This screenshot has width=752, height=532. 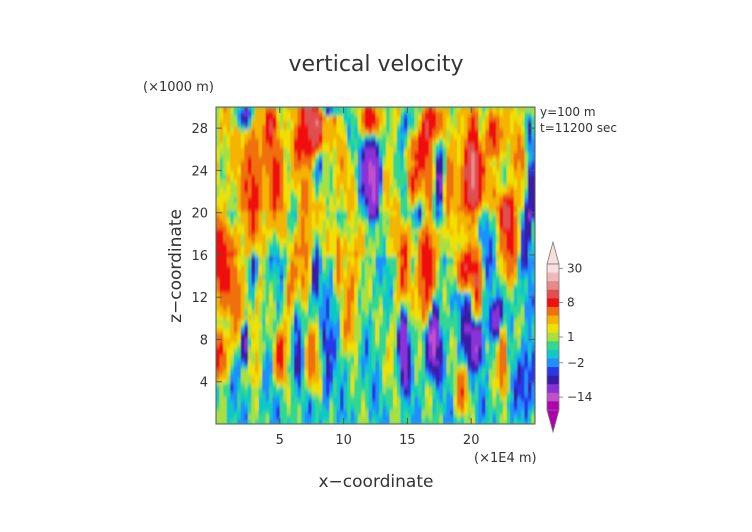 I want to click on x-axis-label: x−coordinate, so click(x=376, y=482).